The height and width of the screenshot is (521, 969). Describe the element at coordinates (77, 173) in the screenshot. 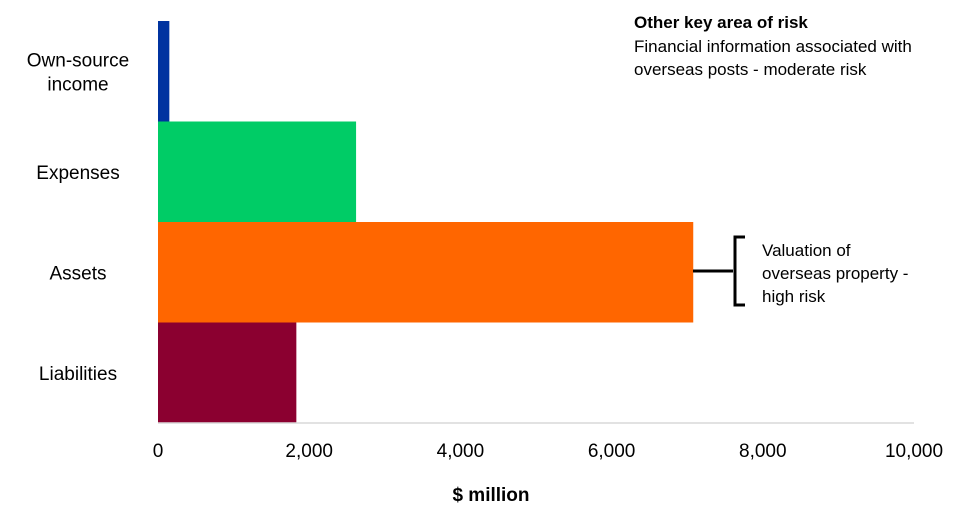

I see `category-label-1: Expenses` at that location.